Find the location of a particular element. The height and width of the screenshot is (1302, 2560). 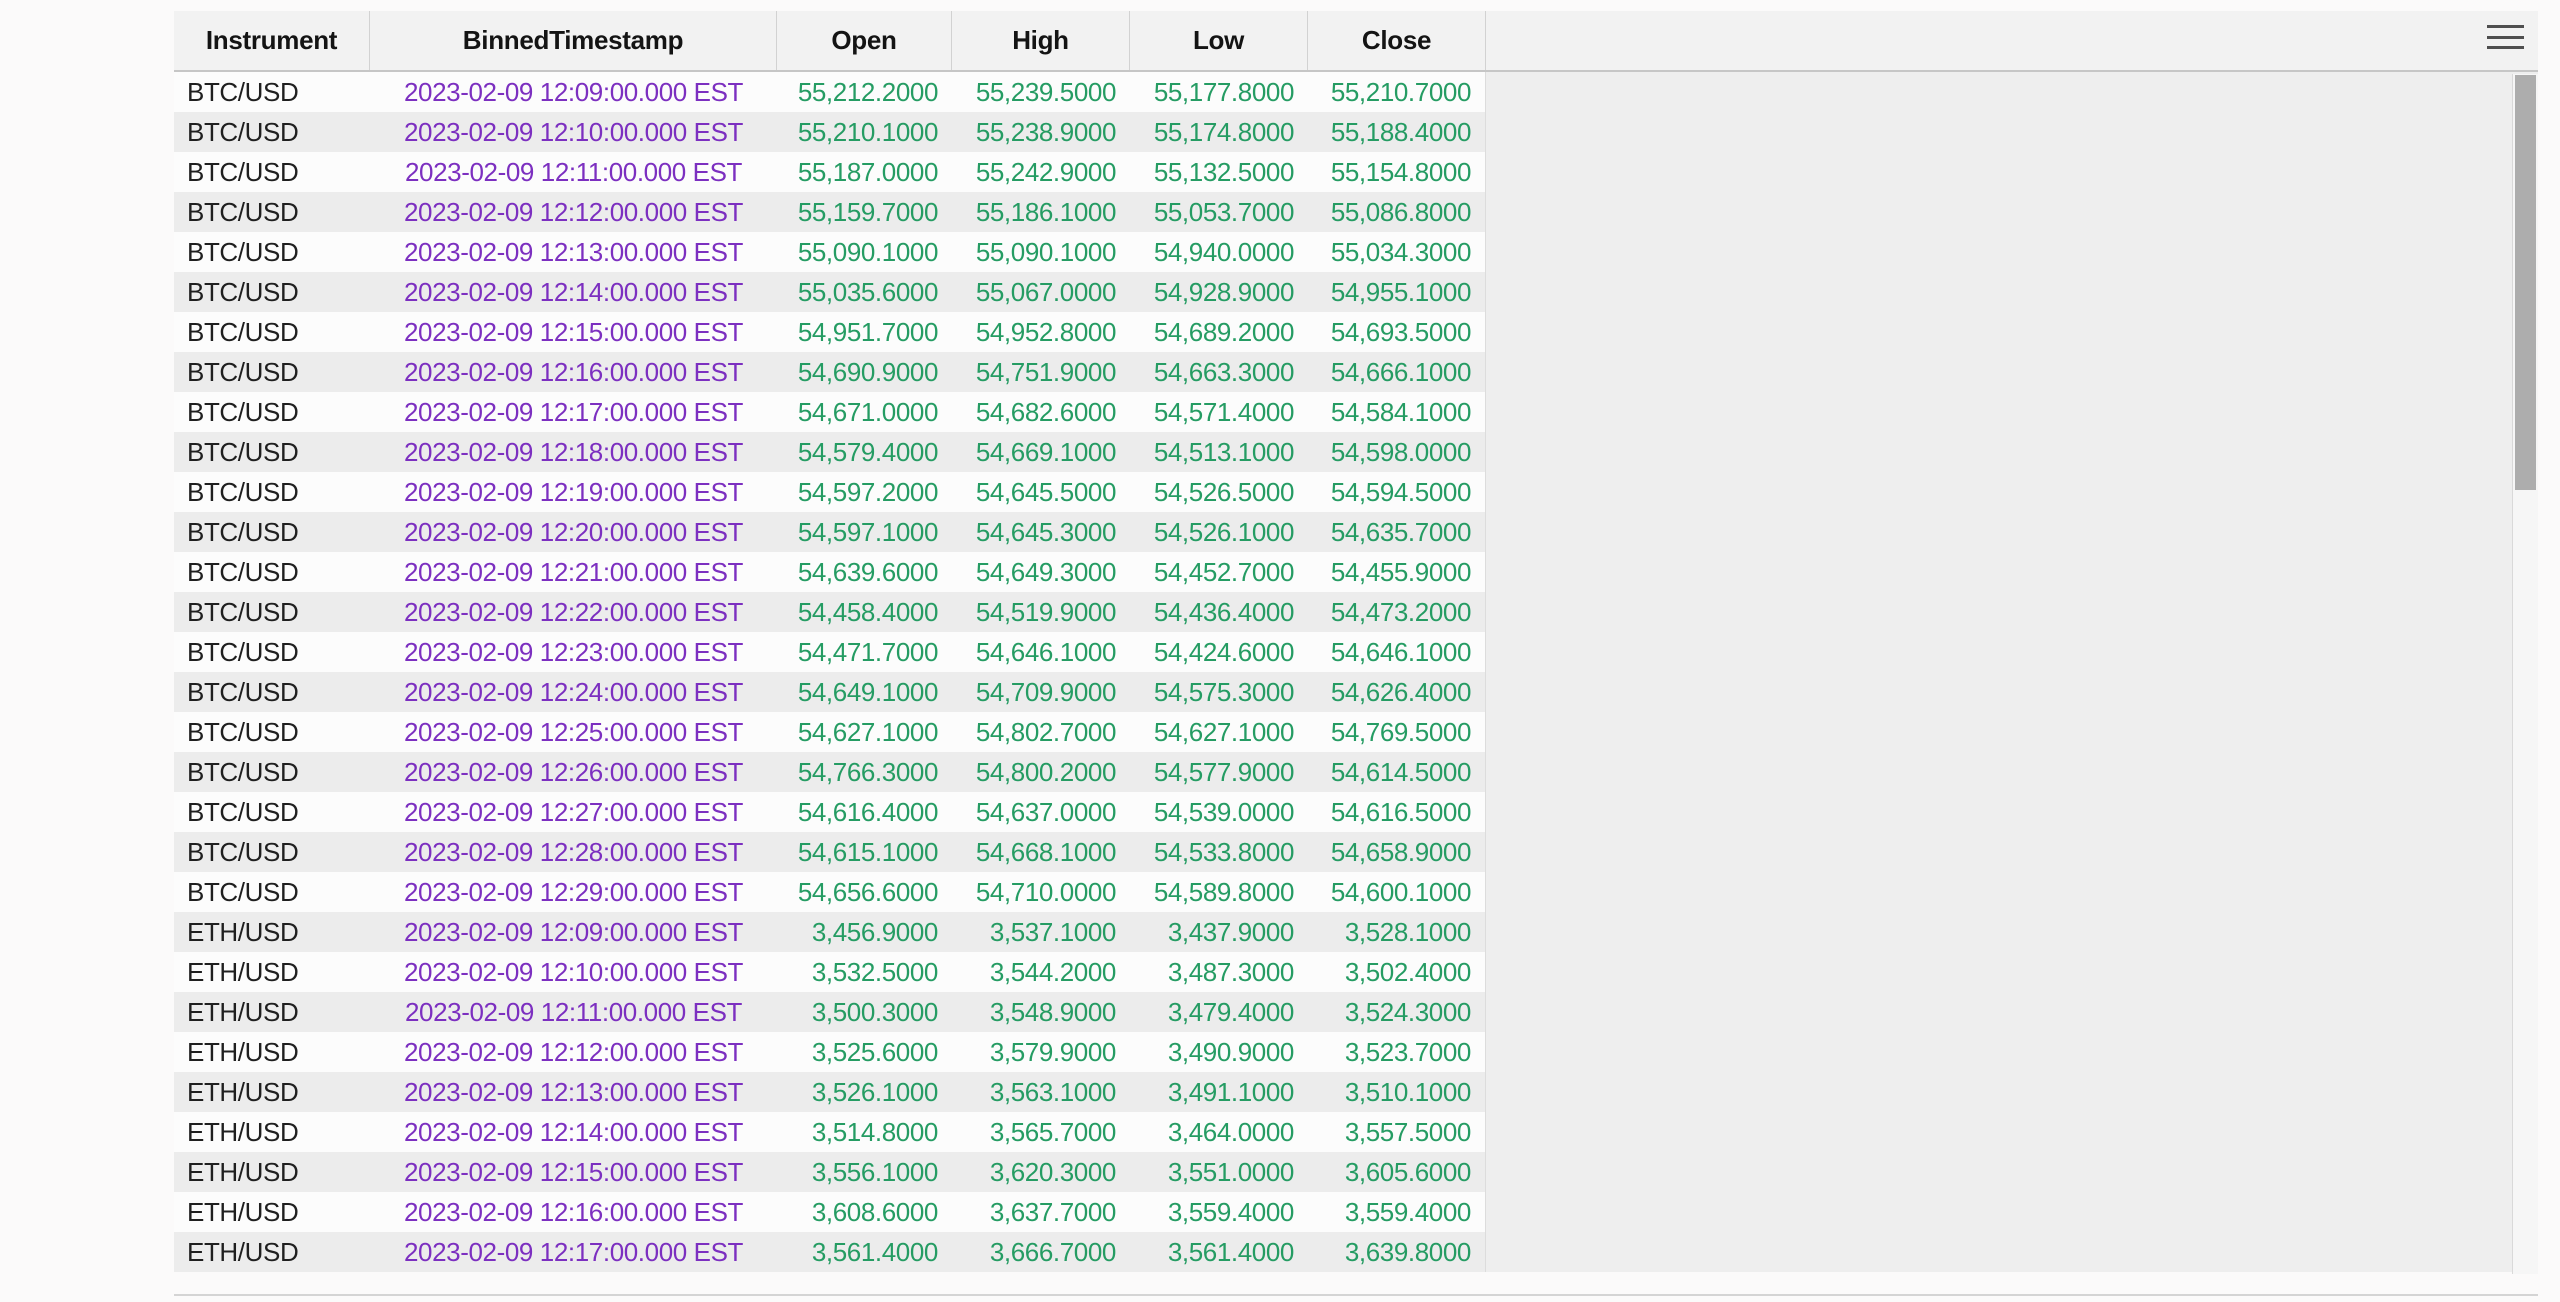

column-header-high: High is located at coordinates (1041, 40).